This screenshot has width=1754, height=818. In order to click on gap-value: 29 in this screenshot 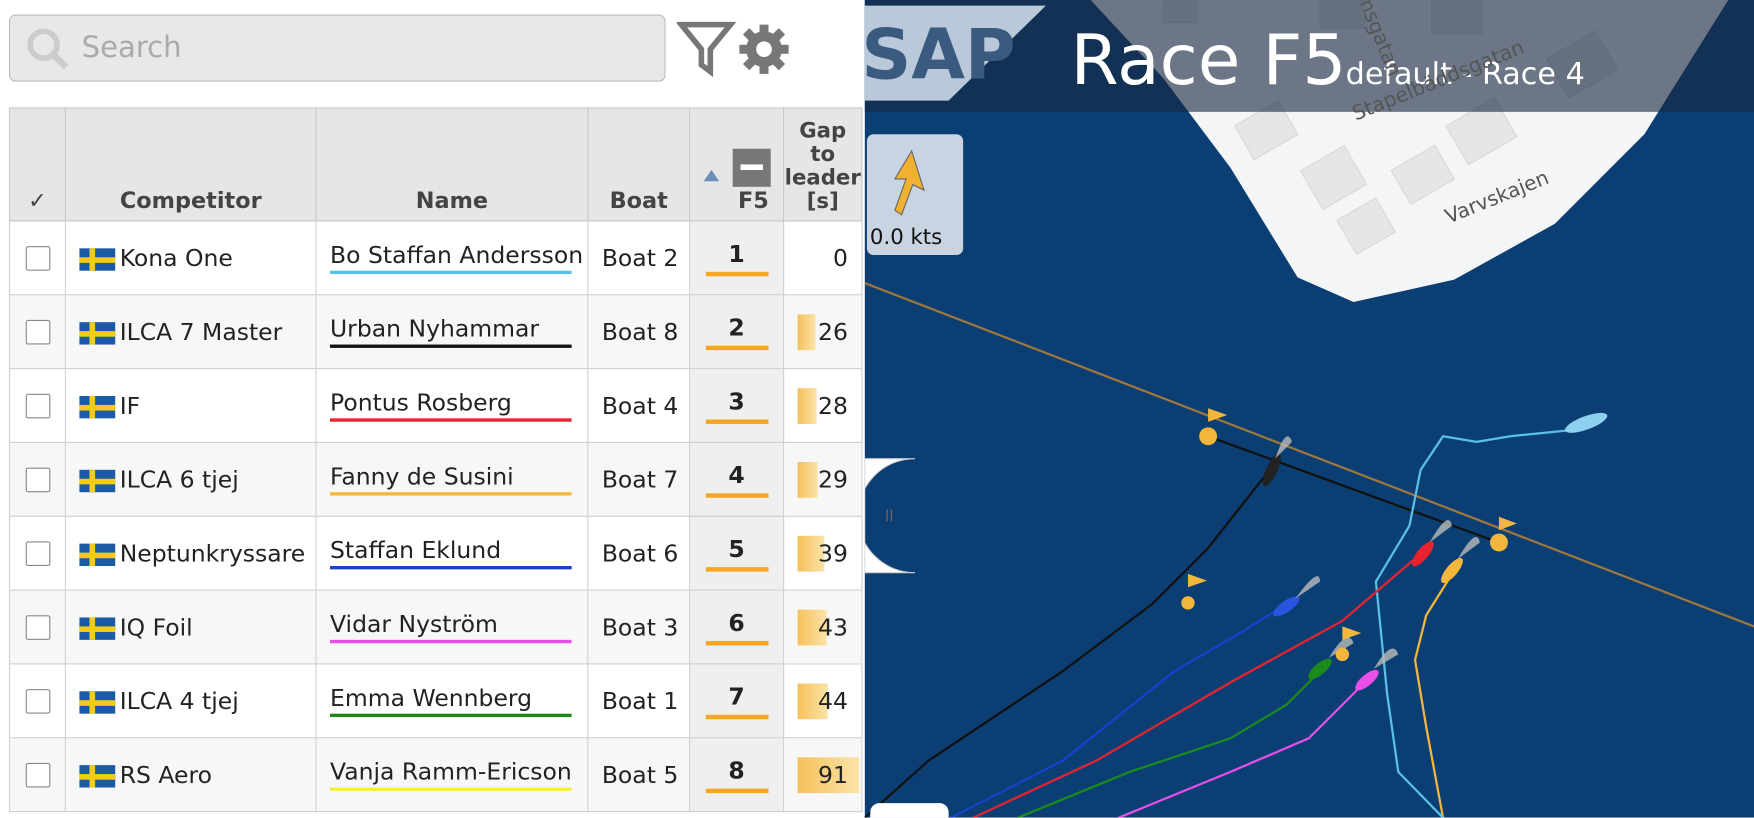, I will do `click(833, 479)`.